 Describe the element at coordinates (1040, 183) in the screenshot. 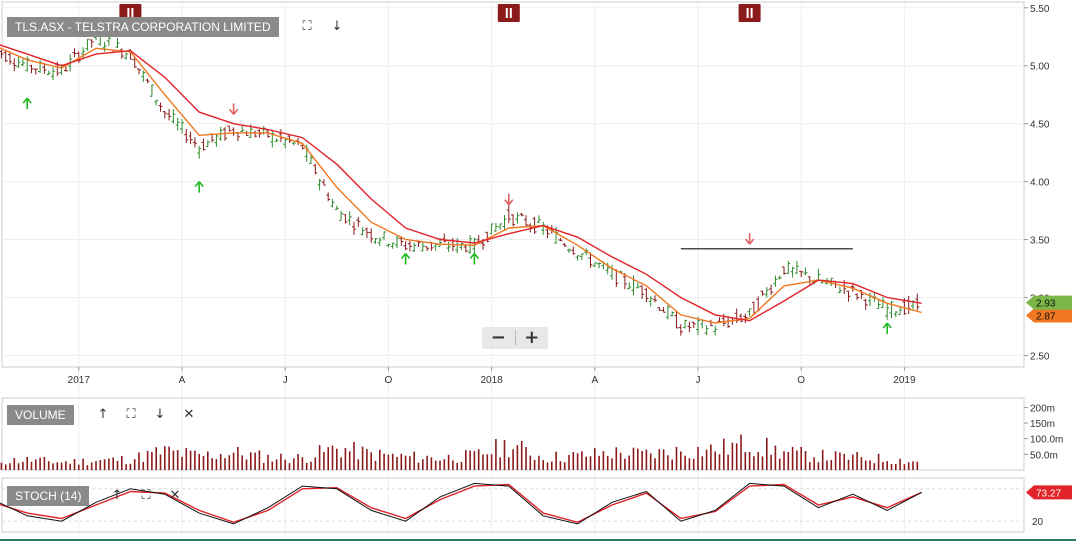

I see `price-tick-label: 4.00` at that location.